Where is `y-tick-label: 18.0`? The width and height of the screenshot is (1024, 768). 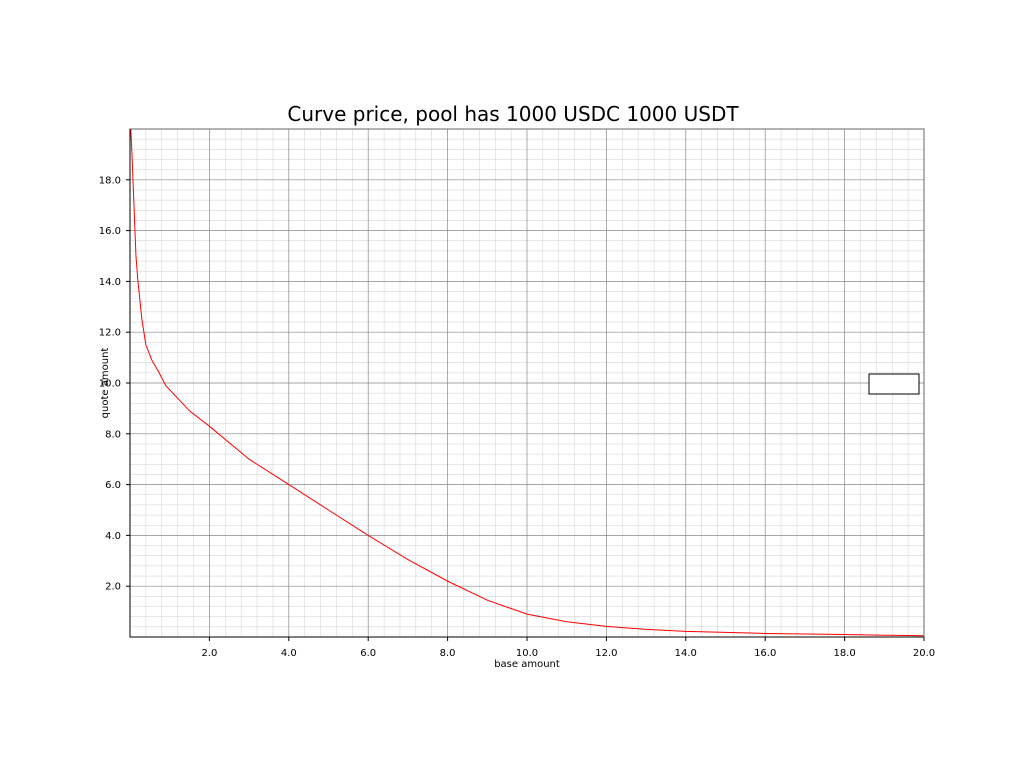 y-tick-label: 18.0 is located at coordinates (110, 180).